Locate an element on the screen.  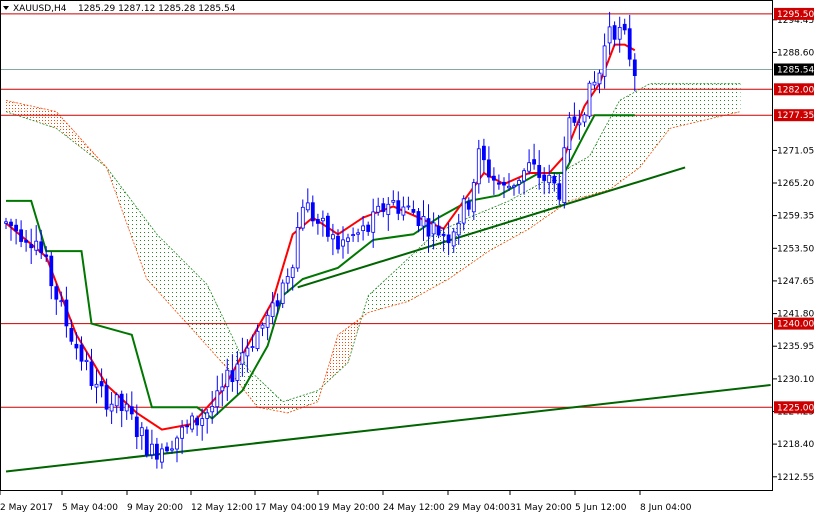
x-tick-label: 17 May 04:00 is located at coordinates (286, 508).